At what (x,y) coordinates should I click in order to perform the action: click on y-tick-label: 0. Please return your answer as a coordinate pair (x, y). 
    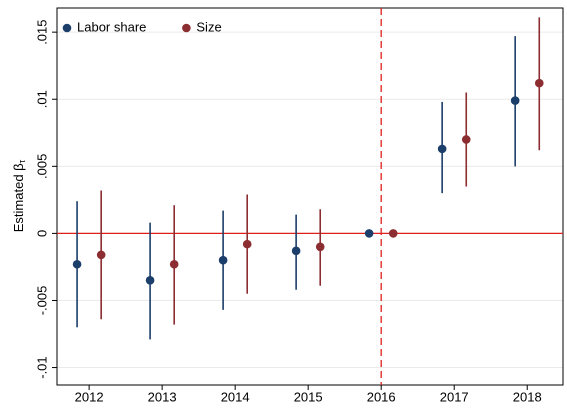
    Looking at the image, I should click on (41, 233).